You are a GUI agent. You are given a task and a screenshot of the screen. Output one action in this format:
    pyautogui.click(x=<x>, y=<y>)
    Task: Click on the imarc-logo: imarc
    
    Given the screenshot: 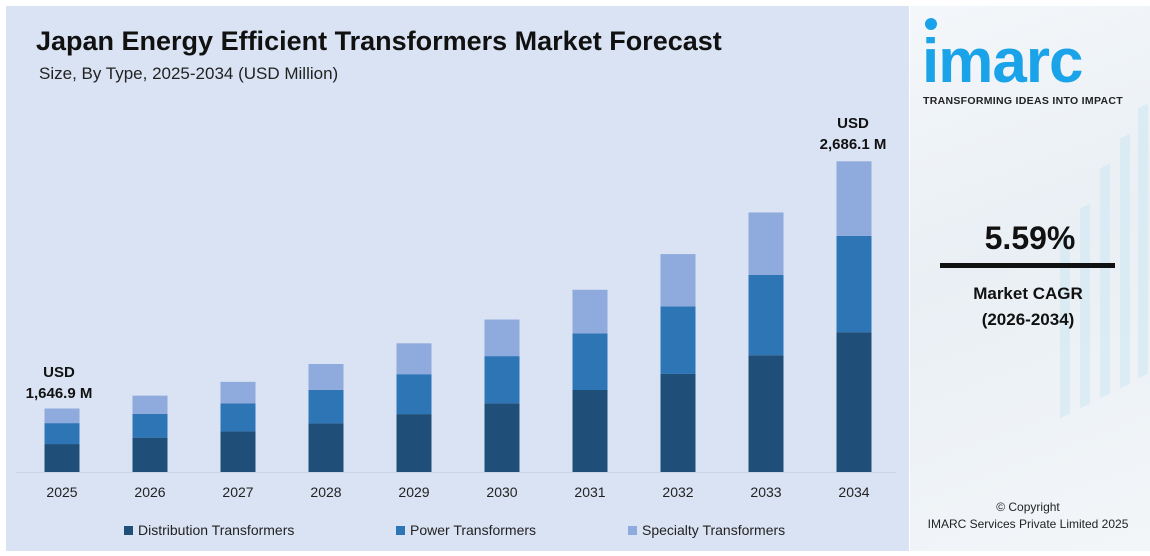 What is the action you would take?
    pyautogui.click(x=1002, y=61)
    